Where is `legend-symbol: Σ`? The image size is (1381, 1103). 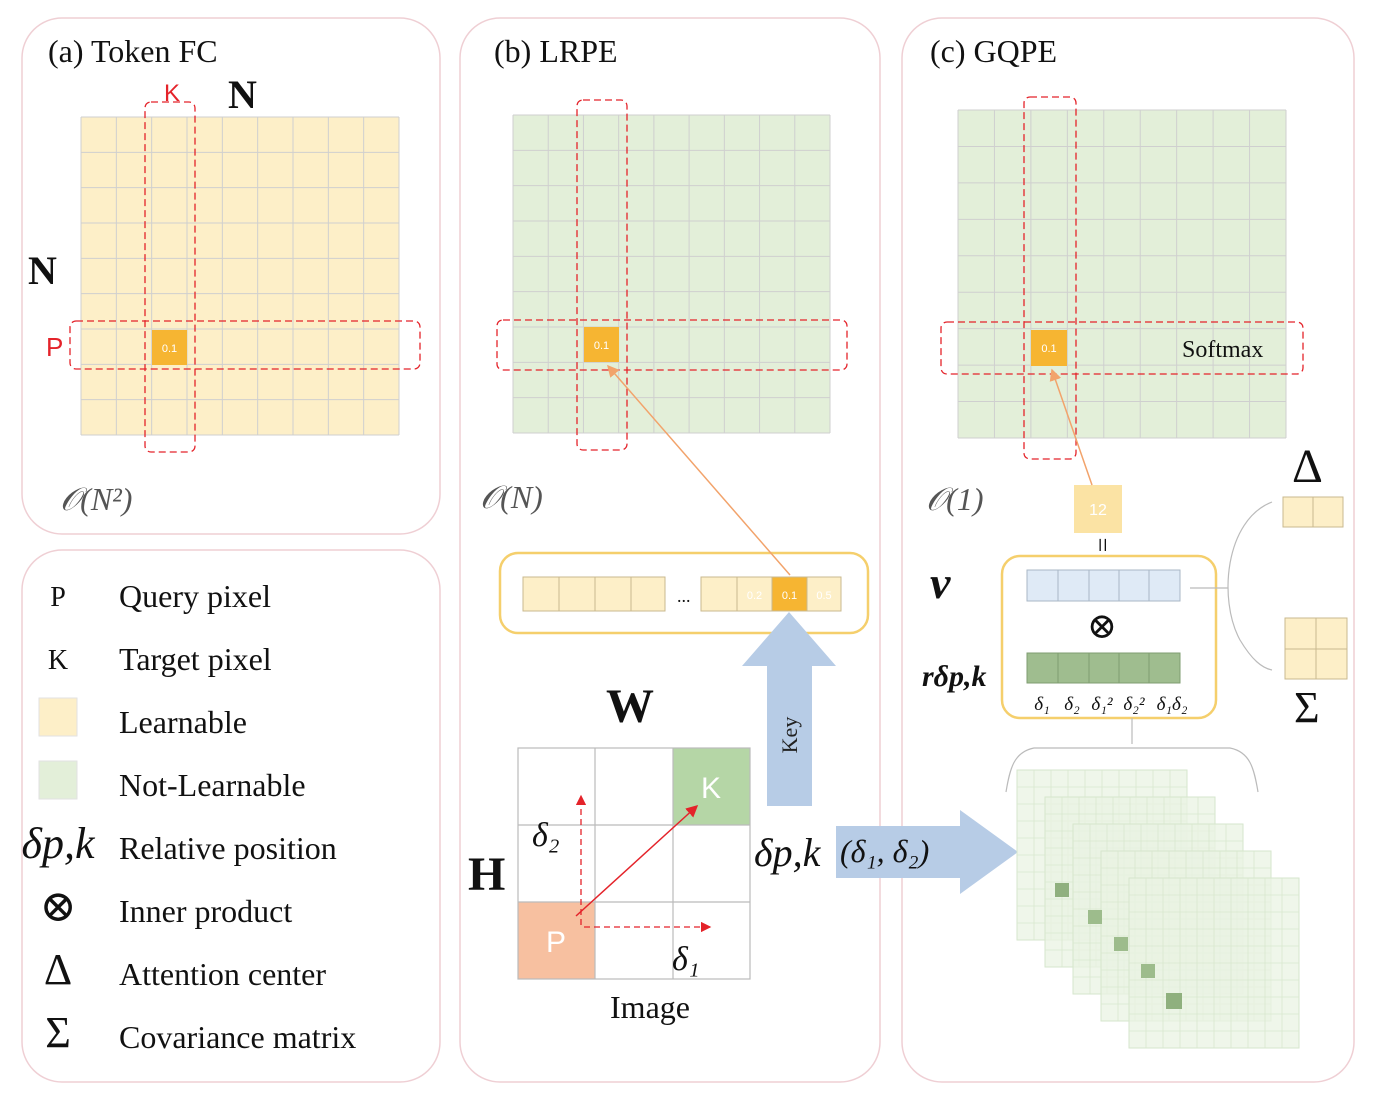 legend-symbol: Σ is located at coordinates (58, 1032).